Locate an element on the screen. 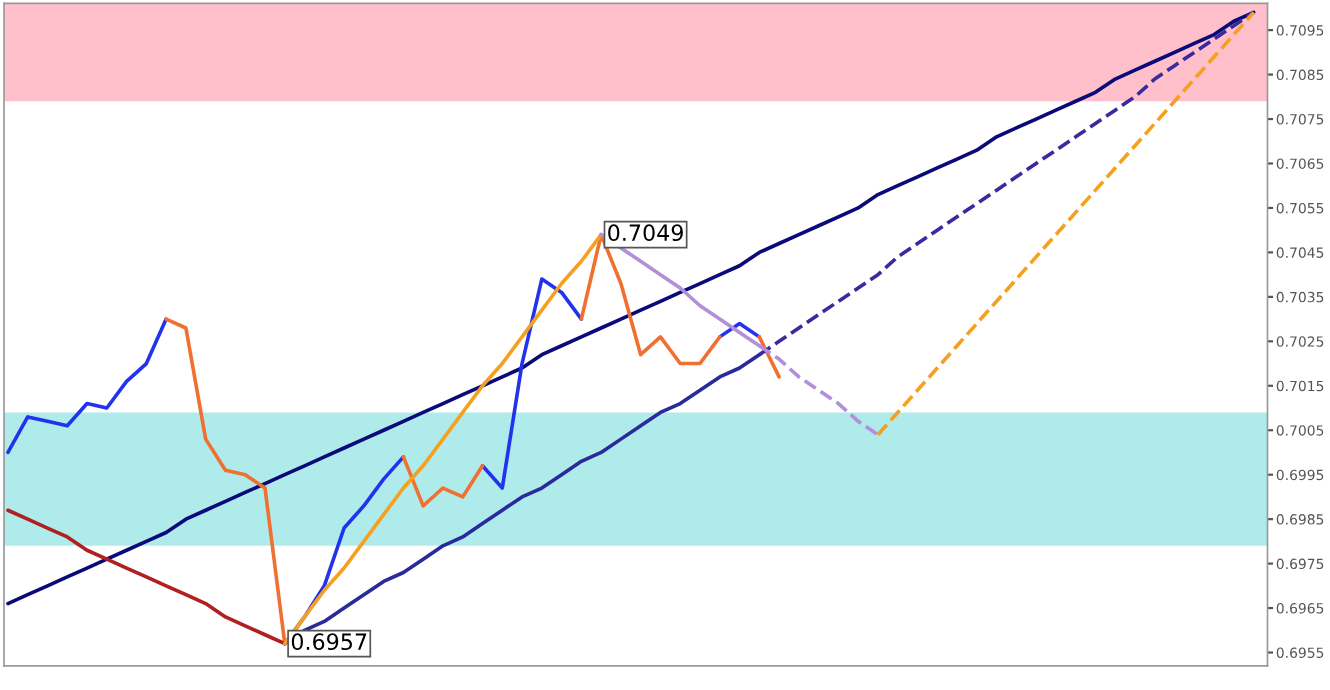 The width and height of the screenshot is (1330, 690). annotation: 0.7049 is located at coordinates (645, 233).